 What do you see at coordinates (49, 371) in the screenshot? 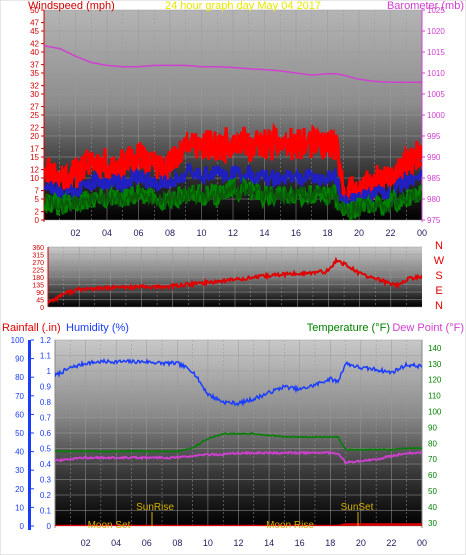
I see `humidity-tick-label: 1` at bounding box center [49, 371].